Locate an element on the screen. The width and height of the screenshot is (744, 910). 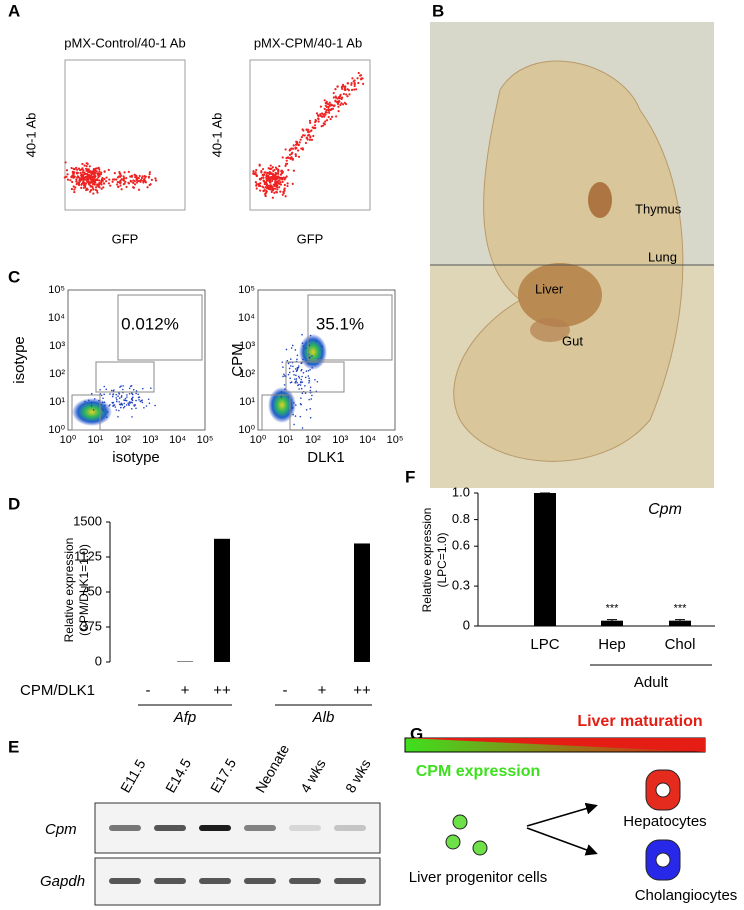
x-tick-label: + is located at coordinates (185, 690).